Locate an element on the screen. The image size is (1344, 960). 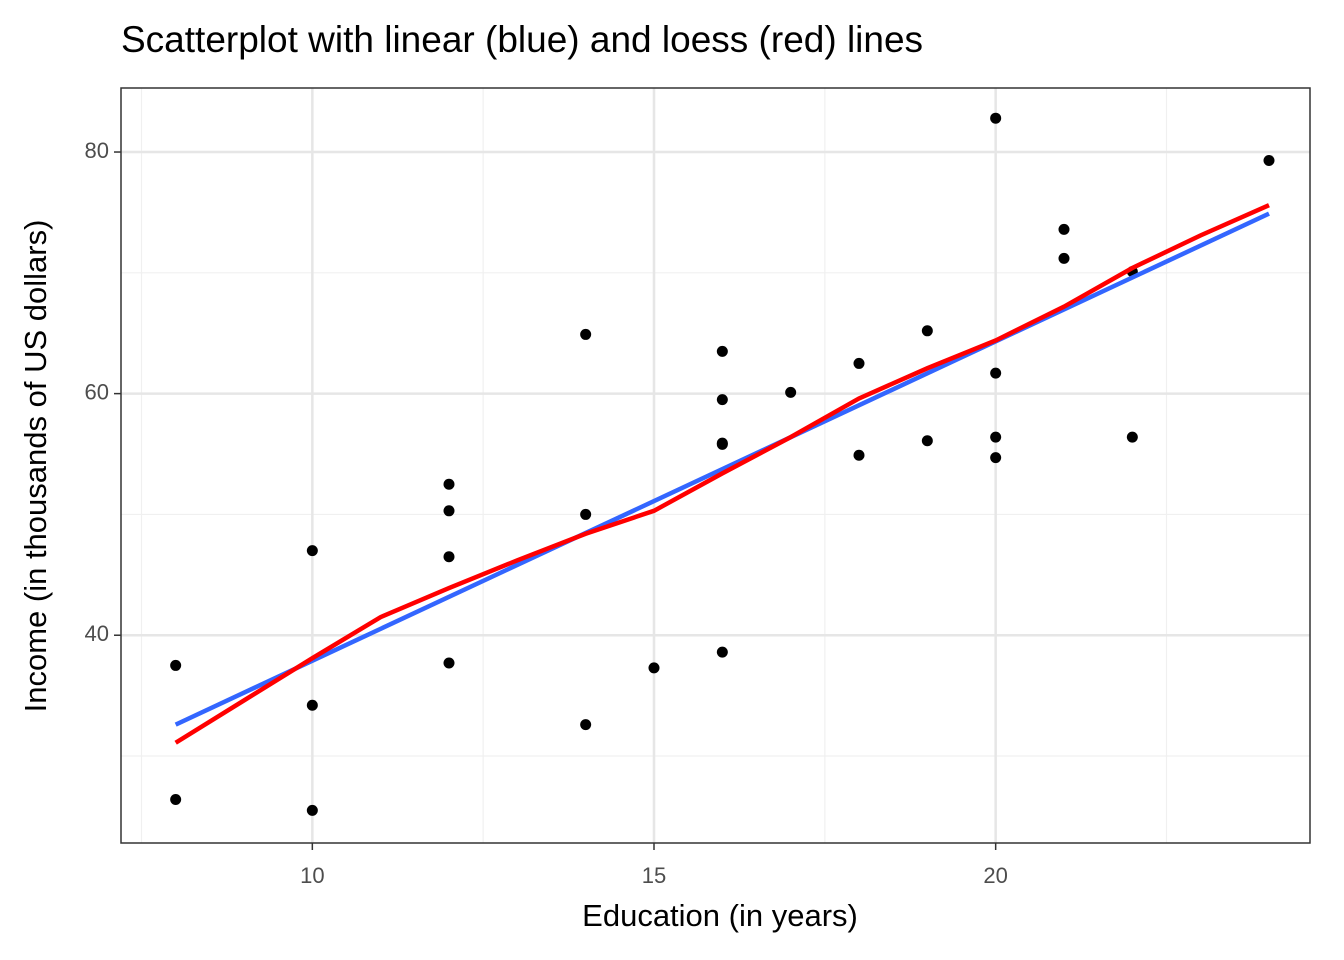
x-axis-label: Education (in years) is located at coordinates (720, 915).